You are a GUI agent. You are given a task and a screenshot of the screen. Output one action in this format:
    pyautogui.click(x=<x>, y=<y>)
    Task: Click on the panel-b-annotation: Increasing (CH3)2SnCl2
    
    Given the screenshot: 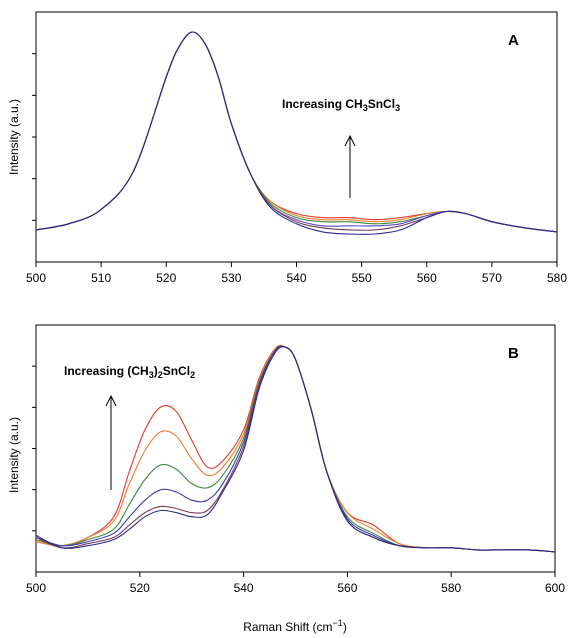 What is the action you would take?
    pyautogui.click(x=129, y=372)
    